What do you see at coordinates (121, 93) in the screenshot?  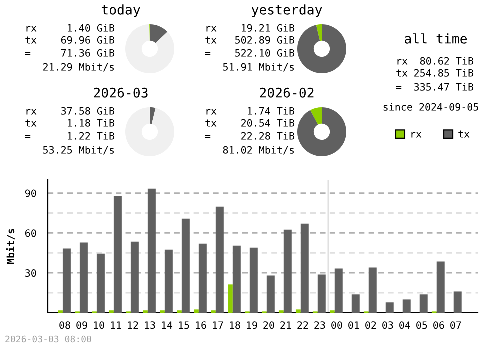 I see `chart-title: 2026-03` at bounding box center [121, 93].